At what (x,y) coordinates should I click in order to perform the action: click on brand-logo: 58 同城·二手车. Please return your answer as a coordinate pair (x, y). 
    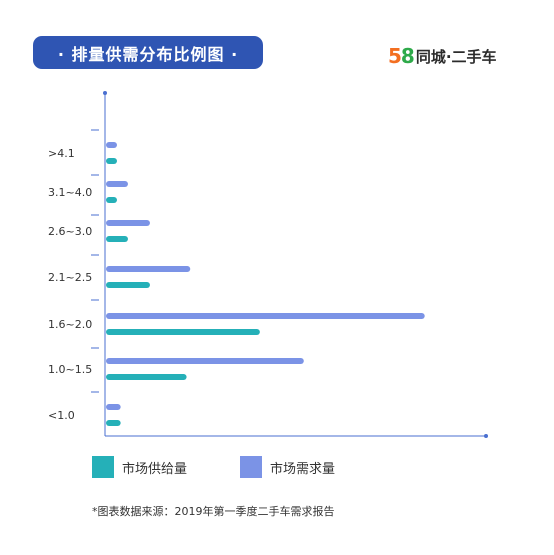
    Looking at the image, I should click on (442, 56).